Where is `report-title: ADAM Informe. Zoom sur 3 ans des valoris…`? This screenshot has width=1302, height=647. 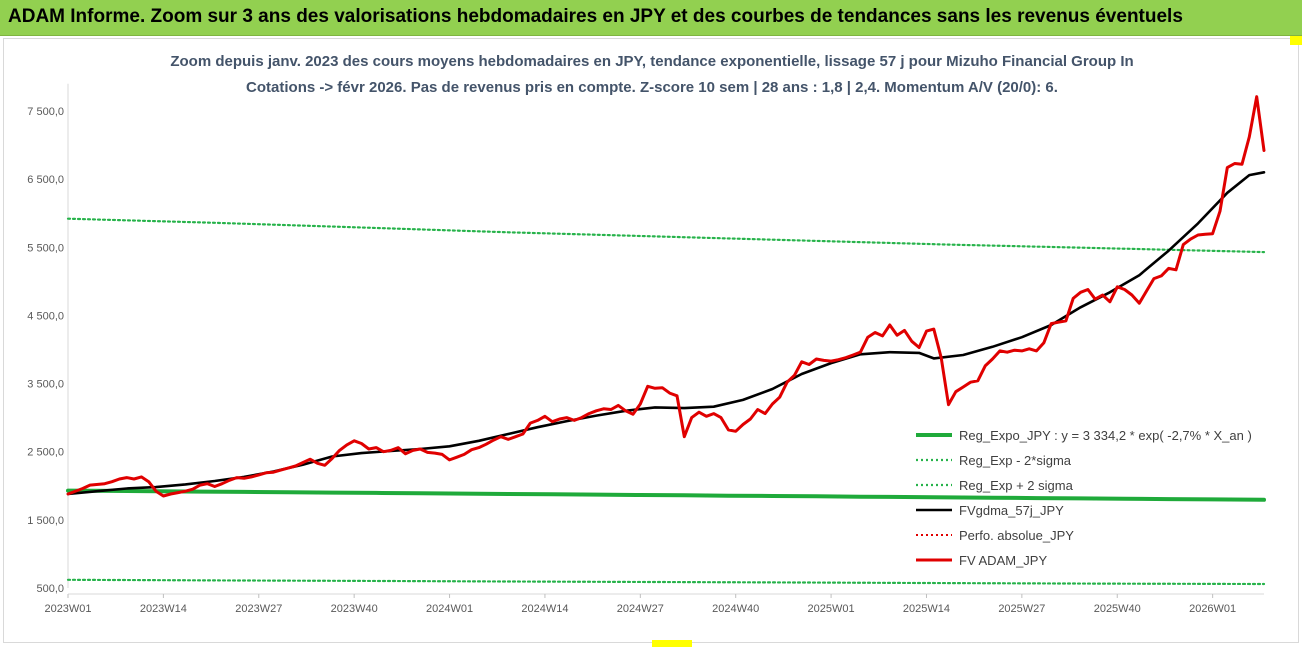 report-title: ADAM Informe. Zoom sur 3 ans des valoris… is located at coordinates (595, 16).